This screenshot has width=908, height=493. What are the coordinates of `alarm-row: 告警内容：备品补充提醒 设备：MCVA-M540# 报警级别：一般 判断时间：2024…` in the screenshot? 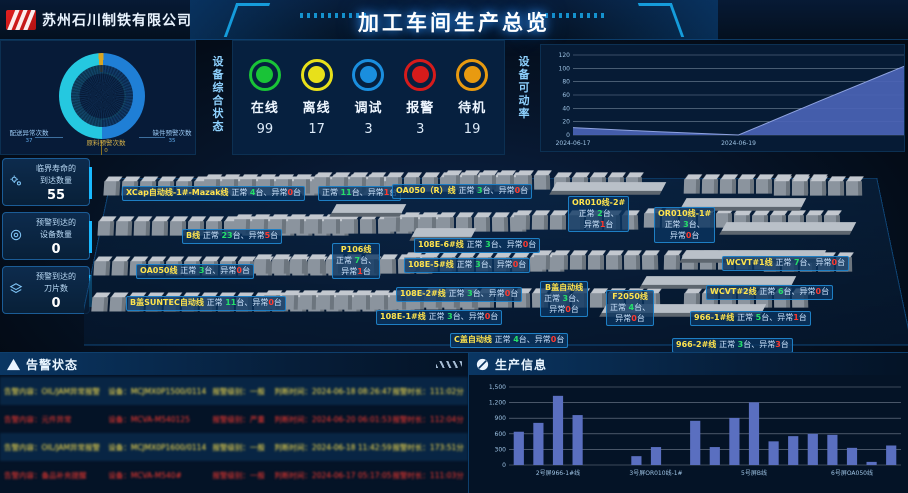 It's located at (234, 475).